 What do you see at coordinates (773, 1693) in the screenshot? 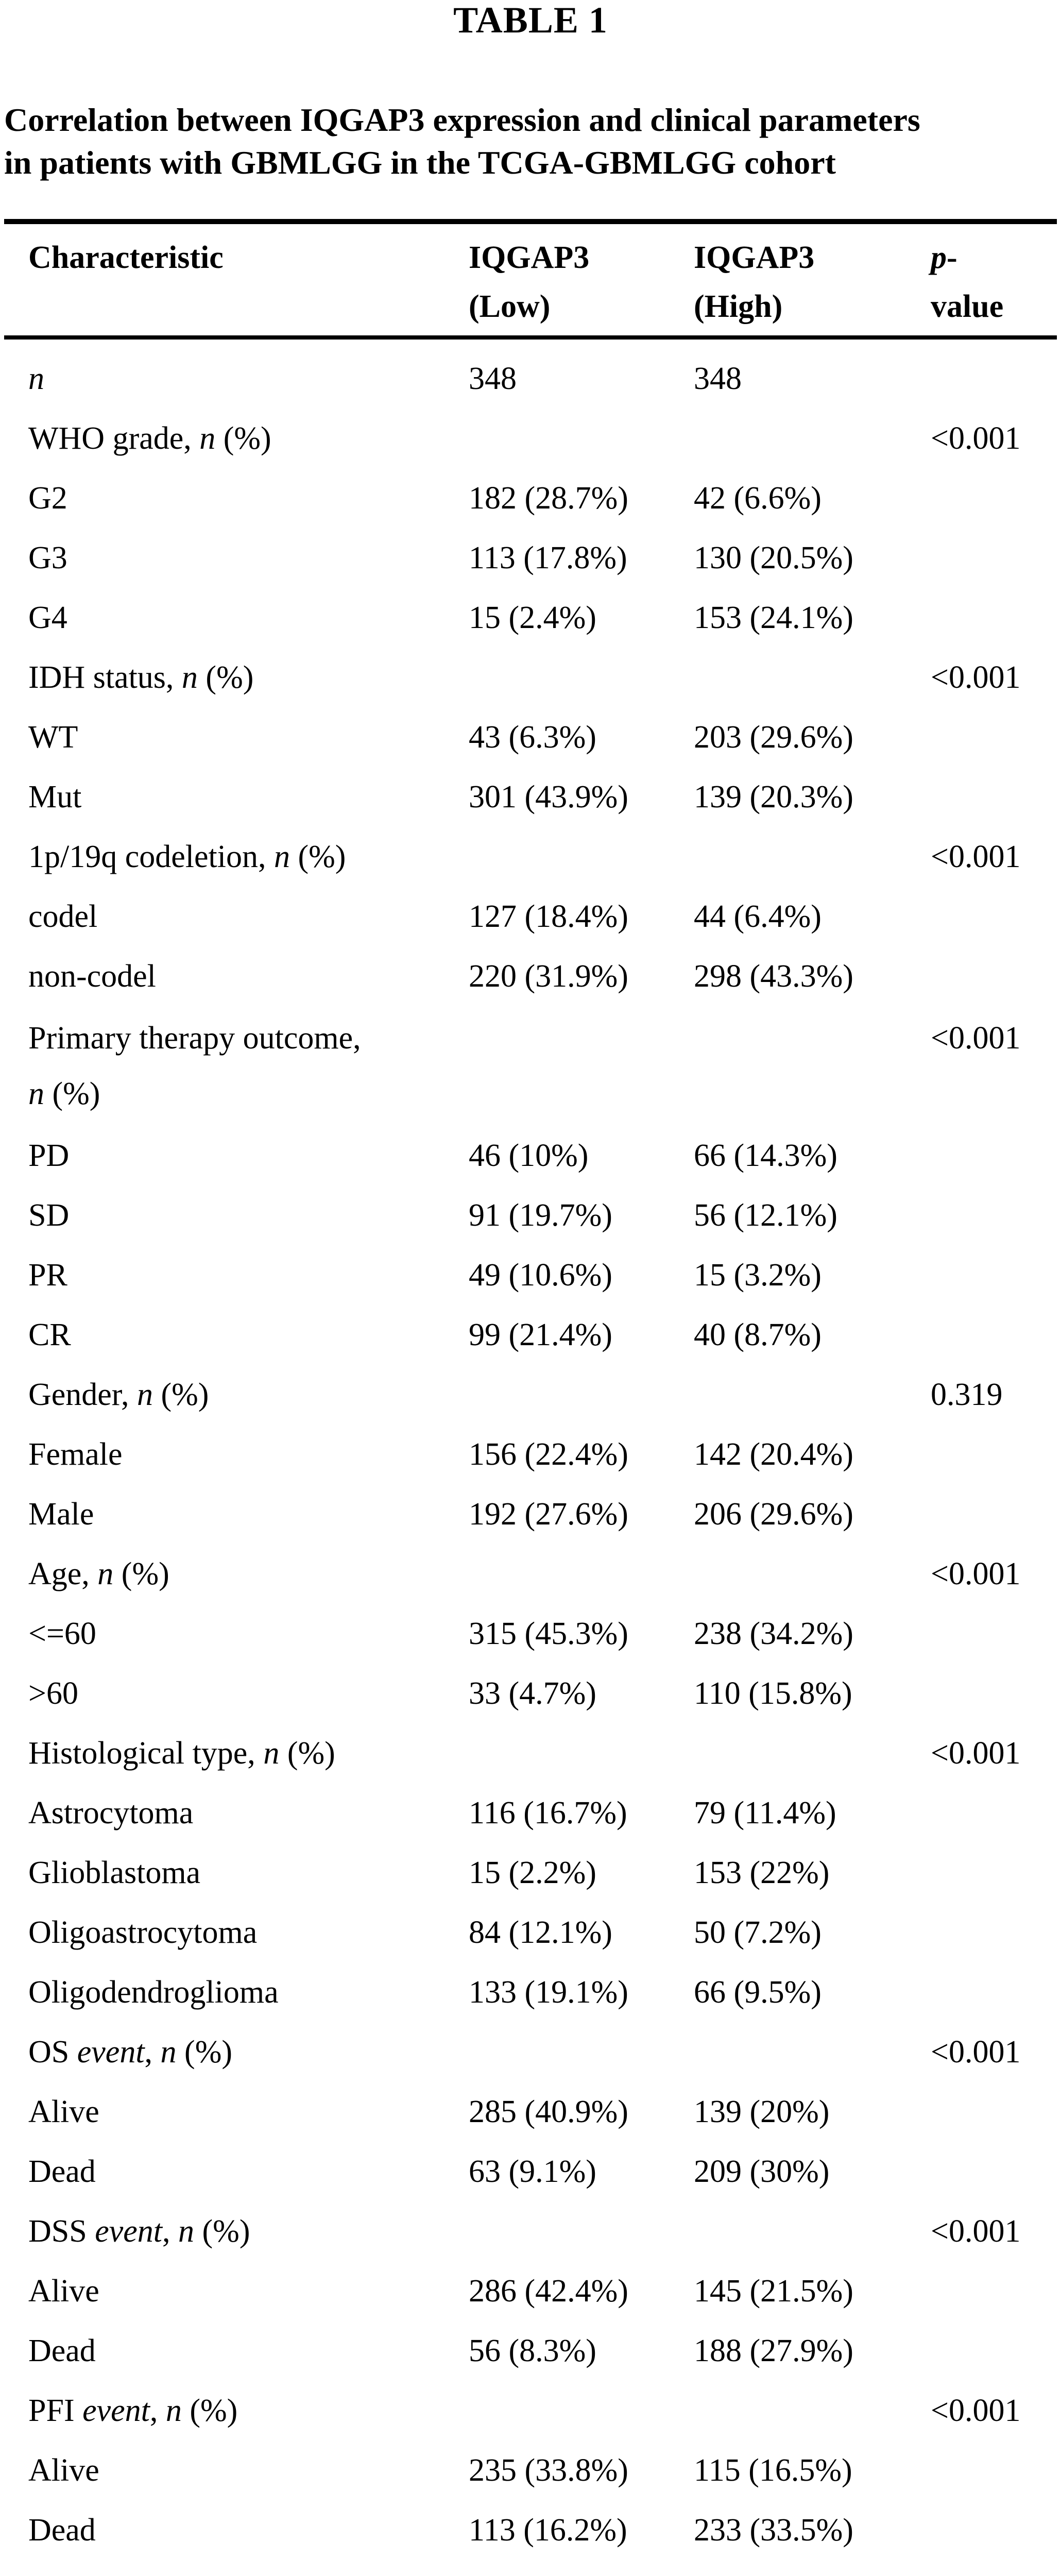
I see `cell-iqgap3-high: 110 (15.8%)` at bounding box center [773, 1693].